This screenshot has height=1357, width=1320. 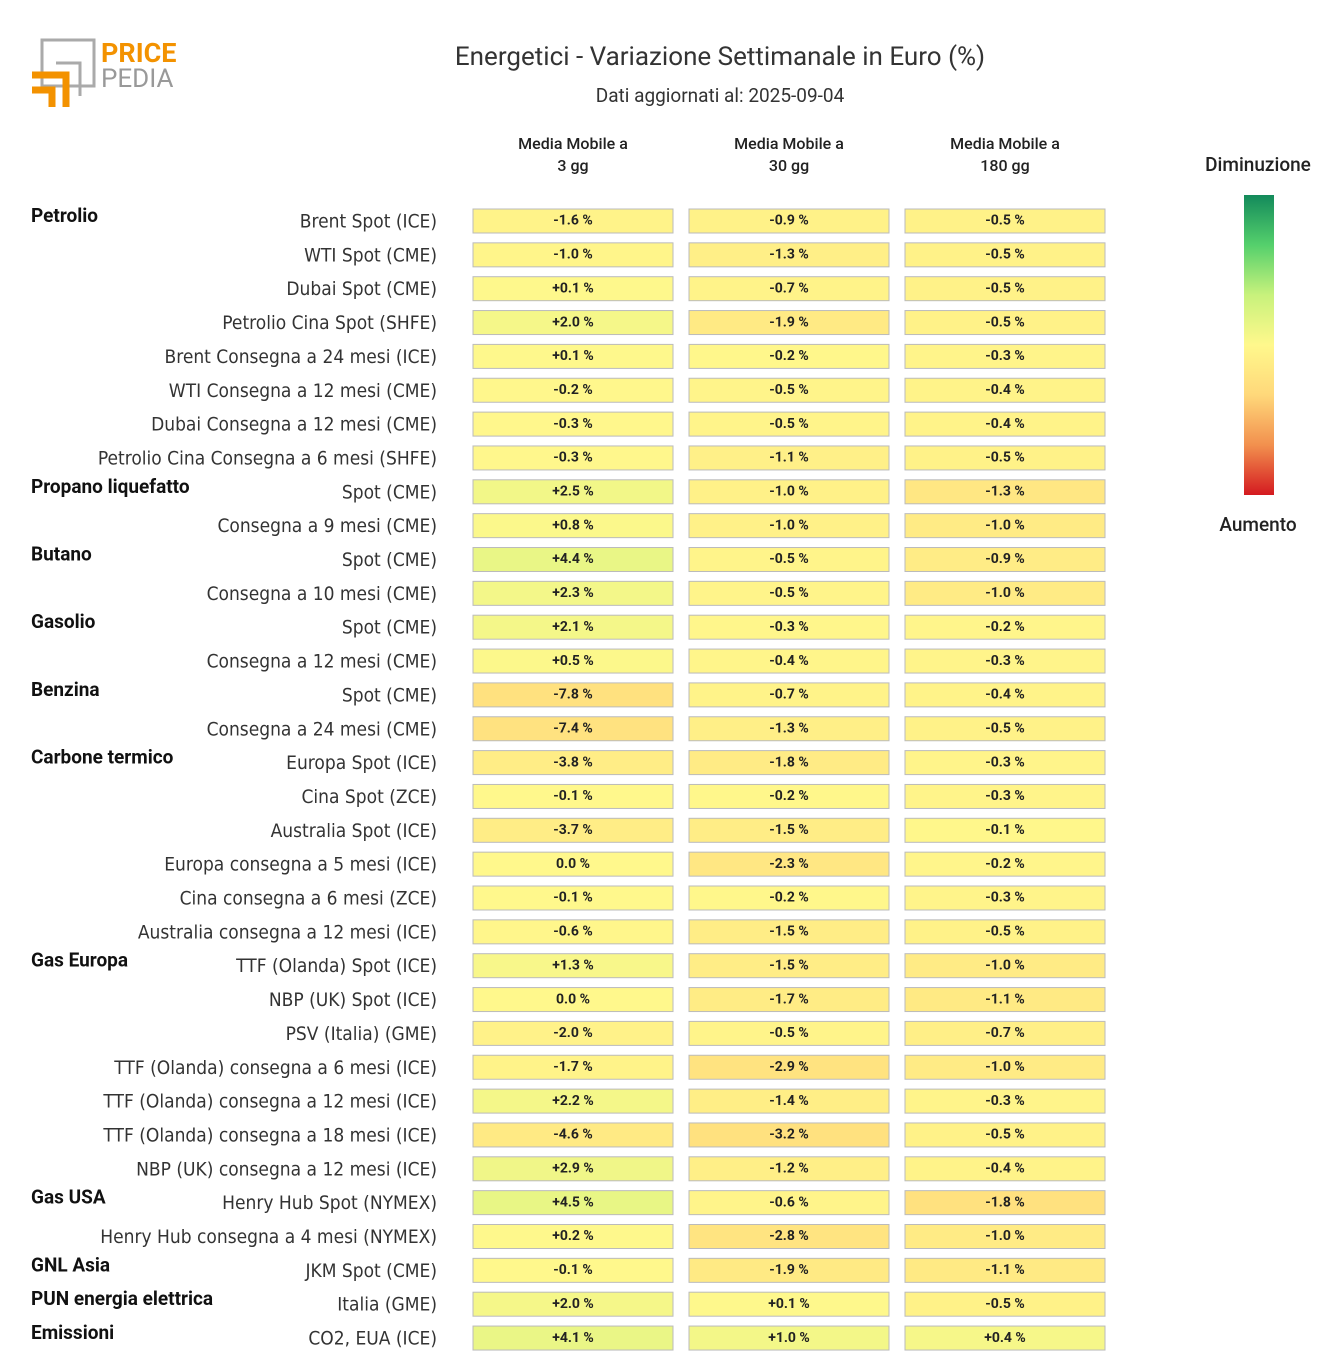 What do you see at coordinates (1004, 695) in the screenshot?
I see `cell-label: -0.4 %` at bounding box center [1004, 695].